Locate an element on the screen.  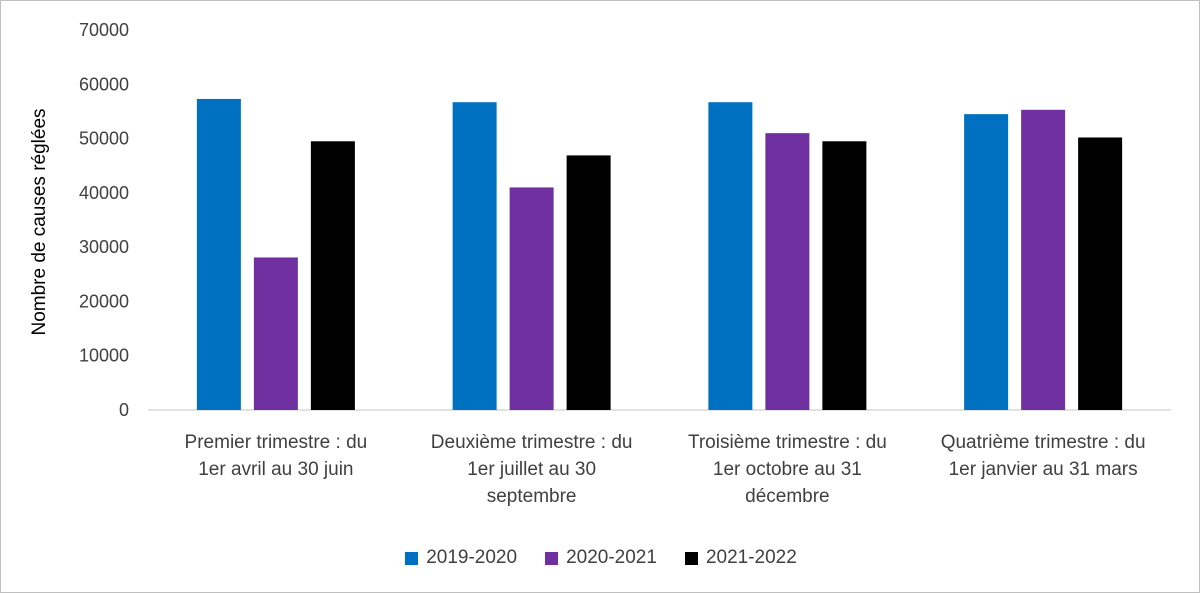
legend-item: 2021-2022 is located at coordinates (740, 558).